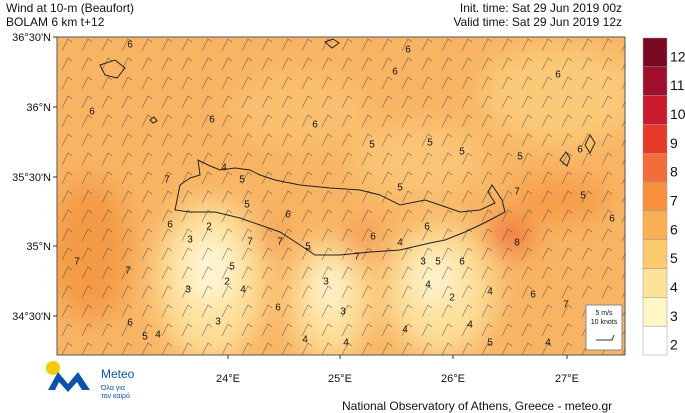  Describe the element at coordinates (31, 317) in the screenshot. I see `lat-label: 34°30'N` at that location.